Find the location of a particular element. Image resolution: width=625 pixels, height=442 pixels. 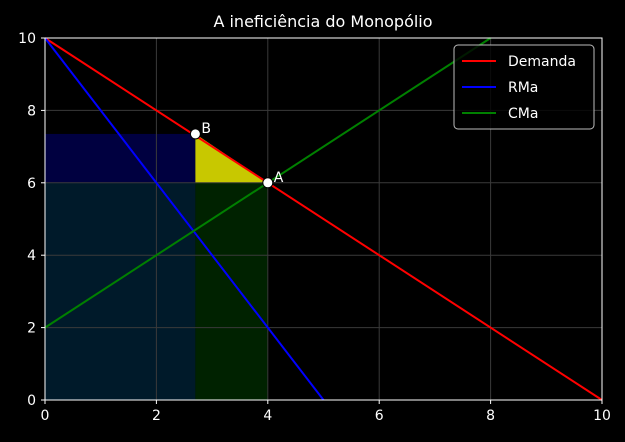

y-tick-label: 6 is located at coordinates (31, 184).